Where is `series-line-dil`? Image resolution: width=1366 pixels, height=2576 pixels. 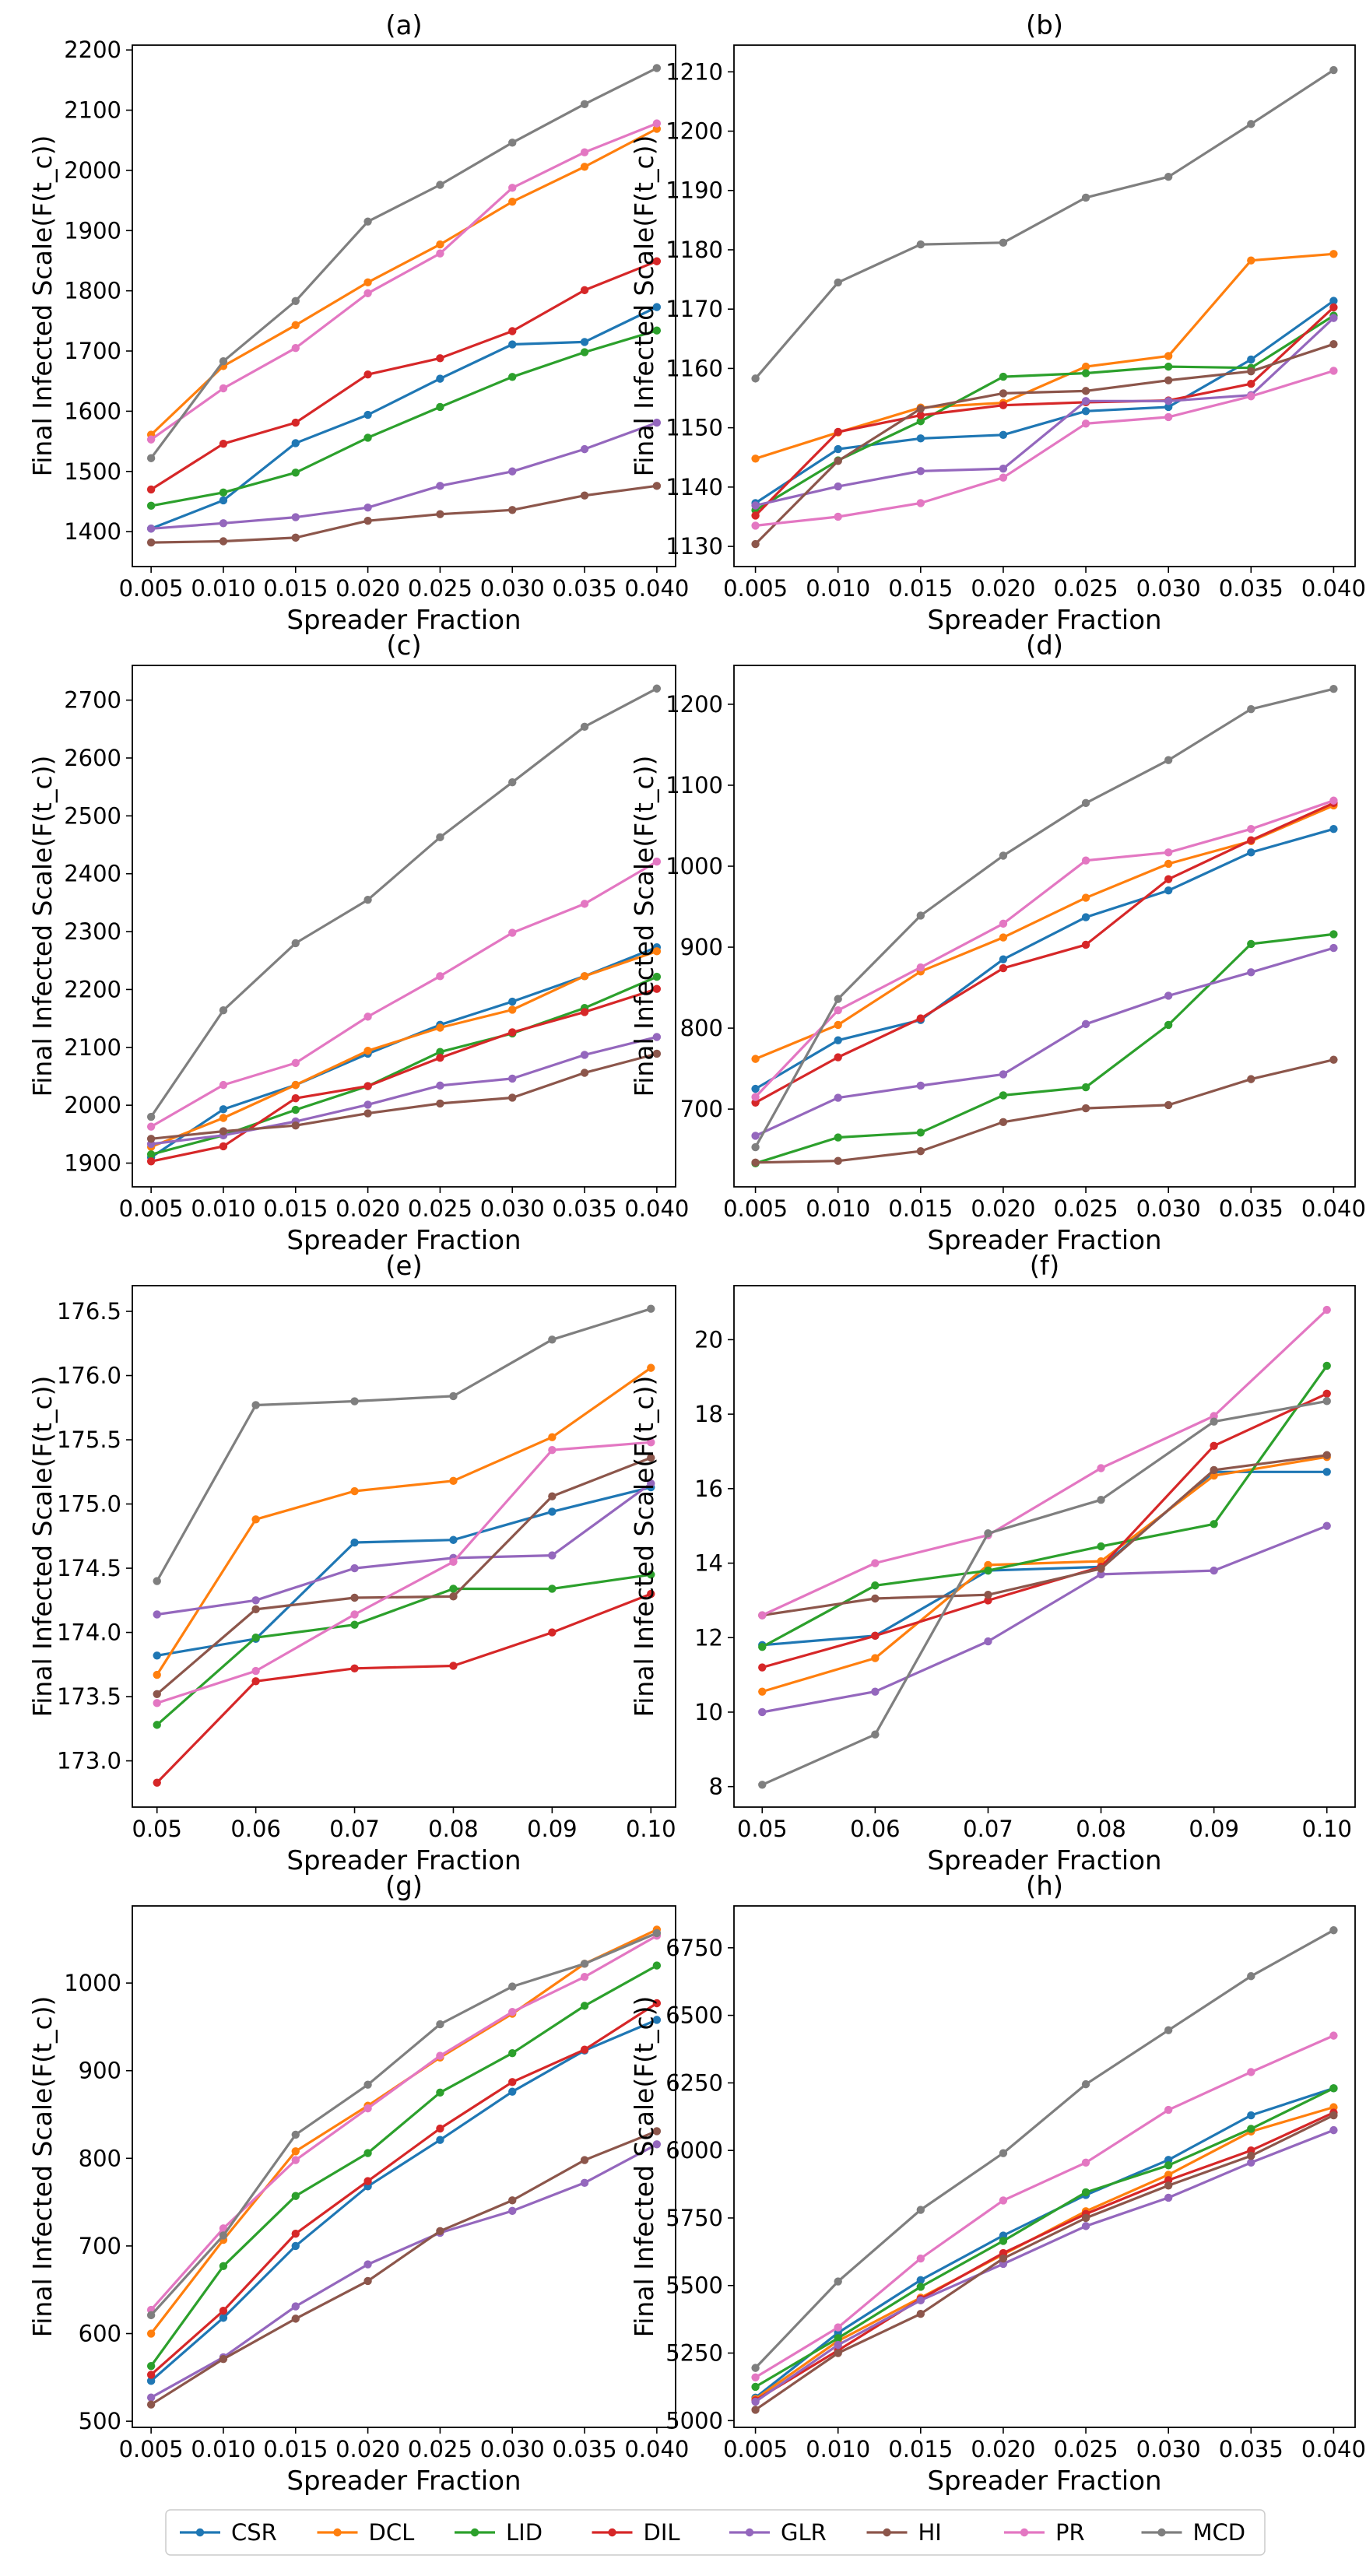
series-line-dil is located at coordinates (1044, 953).